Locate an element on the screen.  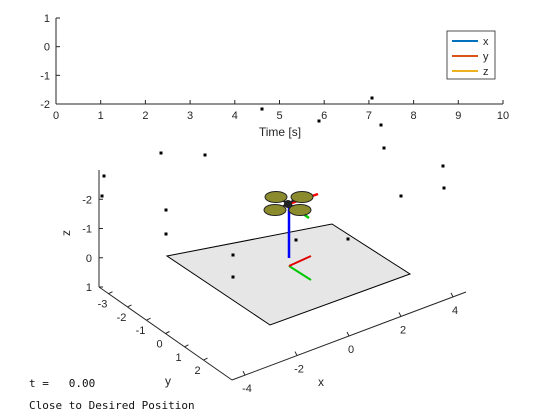
y3d-tick-label: -3 is located at coordinates (103, 305).